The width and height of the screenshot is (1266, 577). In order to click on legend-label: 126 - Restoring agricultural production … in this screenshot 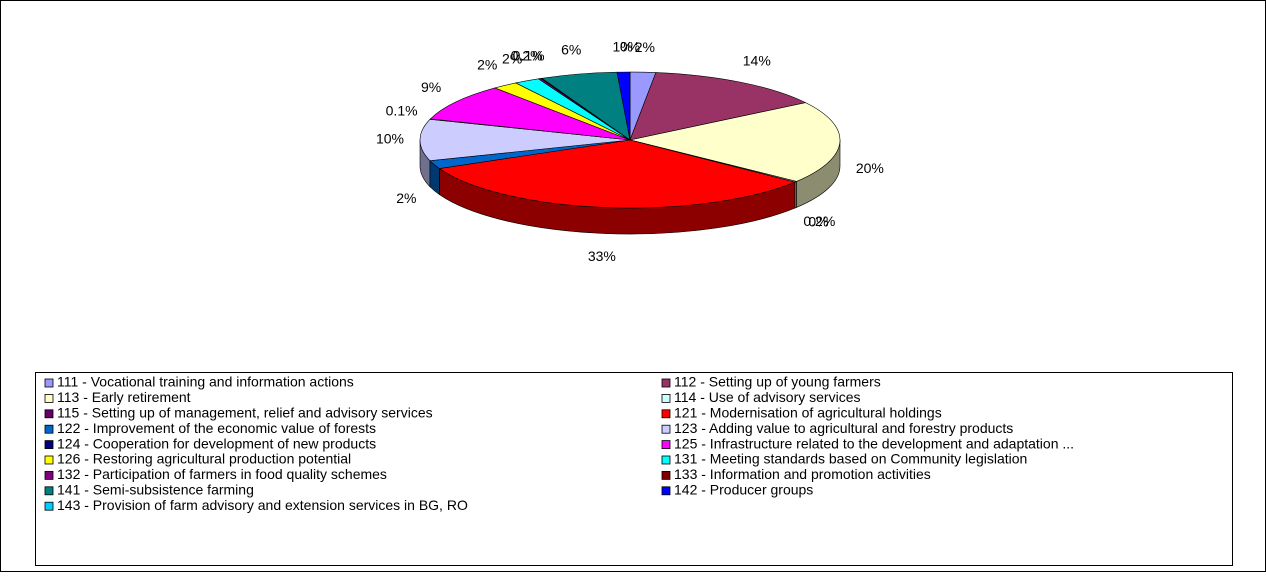, I will do `click(204, 459)`.